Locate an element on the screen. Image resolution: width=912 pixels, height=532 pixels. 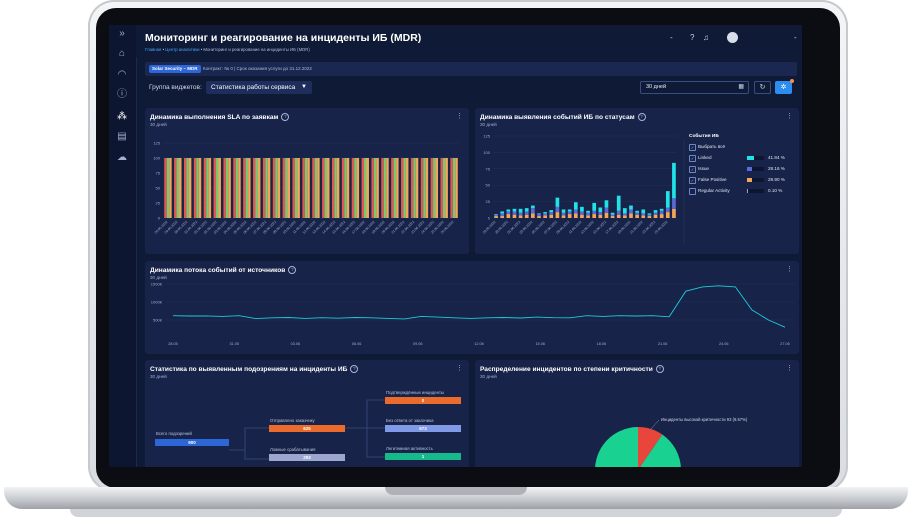
legend-item-regular-activity: Regular Activity 0.10 % is located at coordinates (739, 192).